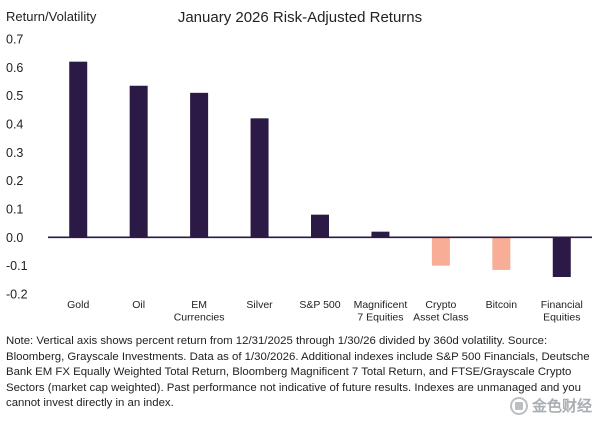  I want to click on y-tick-label: -0.1, so click(17, 266).